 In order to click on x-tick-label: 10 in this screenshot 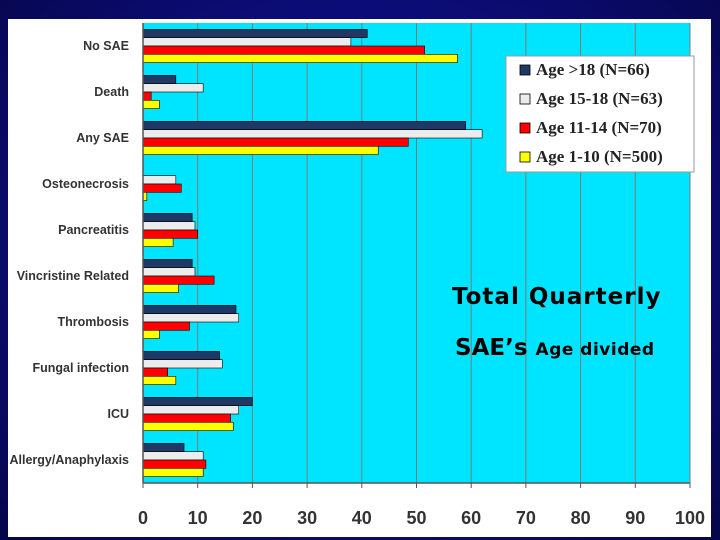, I will do `click(198, 518)`.